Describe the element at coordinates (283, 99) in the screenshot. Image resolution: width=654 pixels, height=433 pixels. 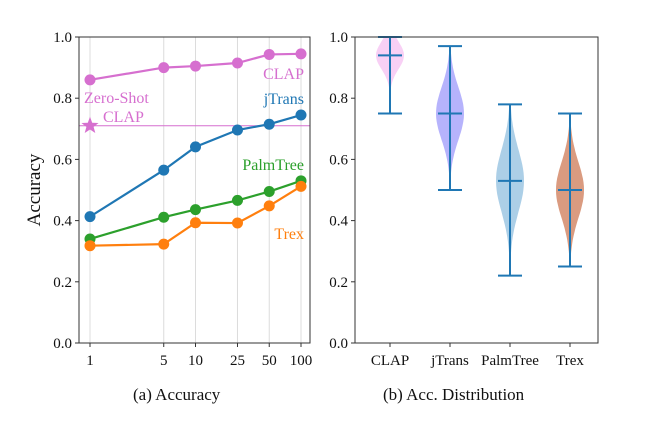
I see `series-label-jTrans: jTrans` at that location.